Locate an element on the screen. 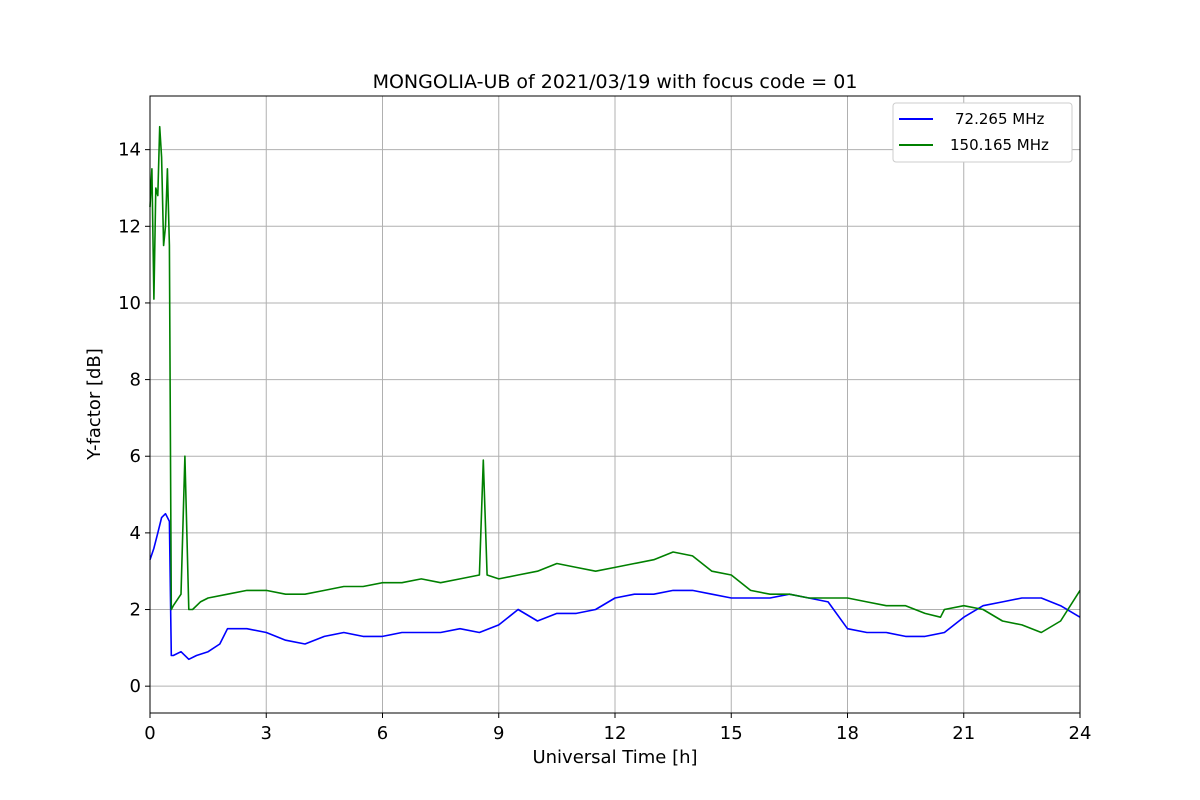 The width and height of the screenshot is (1200, 800). y-tick-label: 12 is located at coordinates (129, 226).